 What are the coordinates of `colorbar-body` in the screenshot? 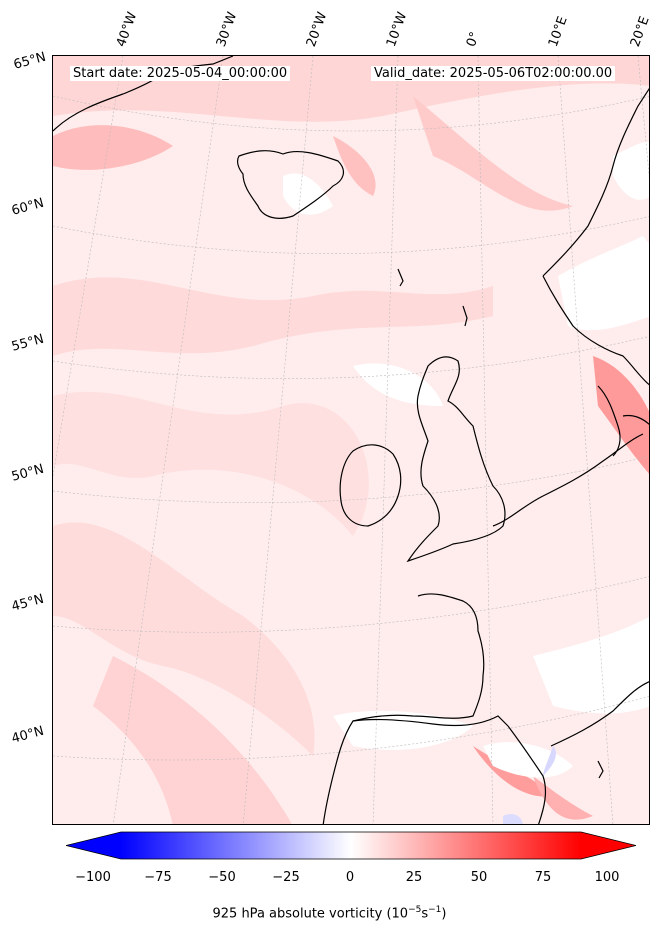 It's located at (351, 845).